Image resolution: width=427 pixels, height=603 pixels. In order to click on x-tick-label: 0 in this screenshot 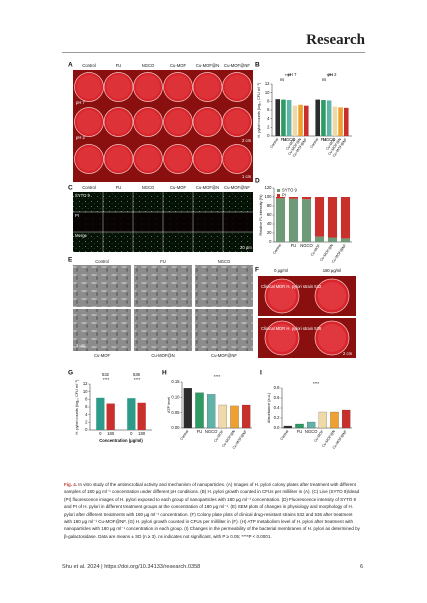, I will do `click(100, 433)`.